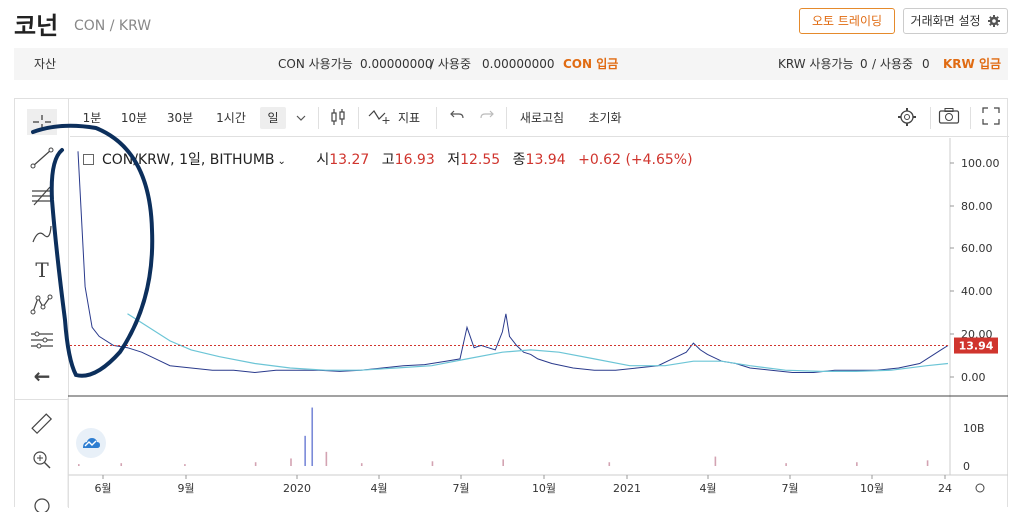 This screenshot has width=1009, height=517. Describe the element at coordinates (180, 118) in the screenshot. I see `interval-30m: 30분` at that location.